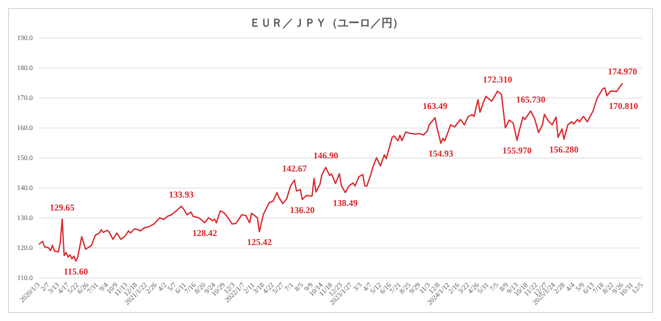  What do you see at coordinates (326, 155) in the screenshot?
I see `annotation: 146.90` at bounding box center [326, 155].